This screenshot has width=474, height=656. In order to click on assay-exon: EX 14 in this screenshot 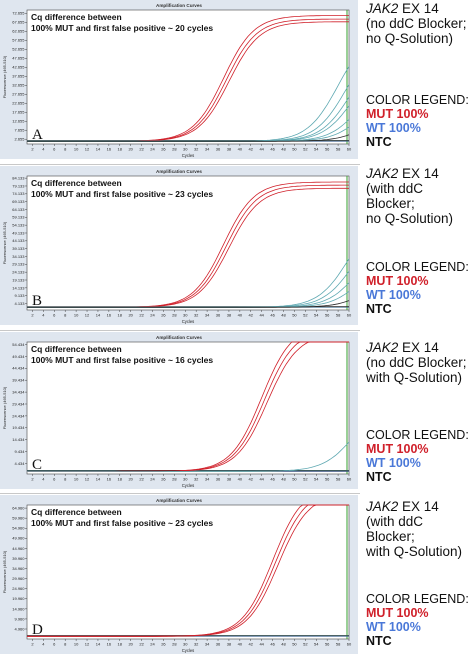, I will do `click(418, 173)`.